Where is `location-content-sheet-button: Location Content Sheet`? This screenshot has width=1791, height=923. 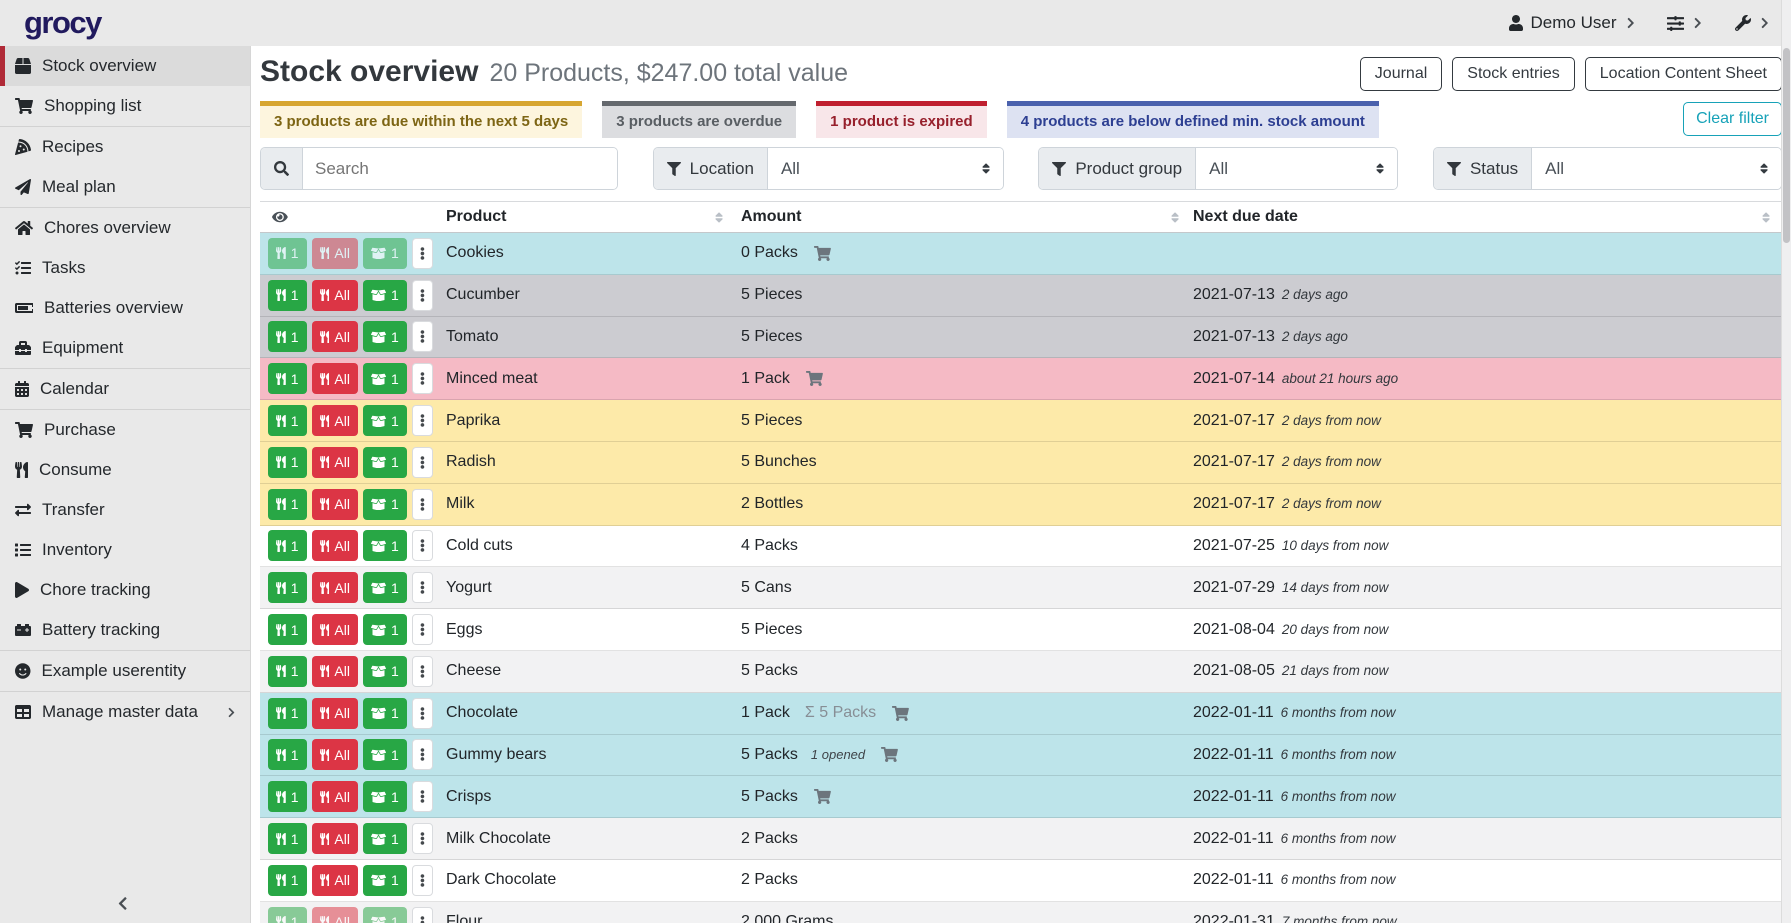 location-content-sheet-button: Location Content Sheet is located at coordinates (1683, 74).